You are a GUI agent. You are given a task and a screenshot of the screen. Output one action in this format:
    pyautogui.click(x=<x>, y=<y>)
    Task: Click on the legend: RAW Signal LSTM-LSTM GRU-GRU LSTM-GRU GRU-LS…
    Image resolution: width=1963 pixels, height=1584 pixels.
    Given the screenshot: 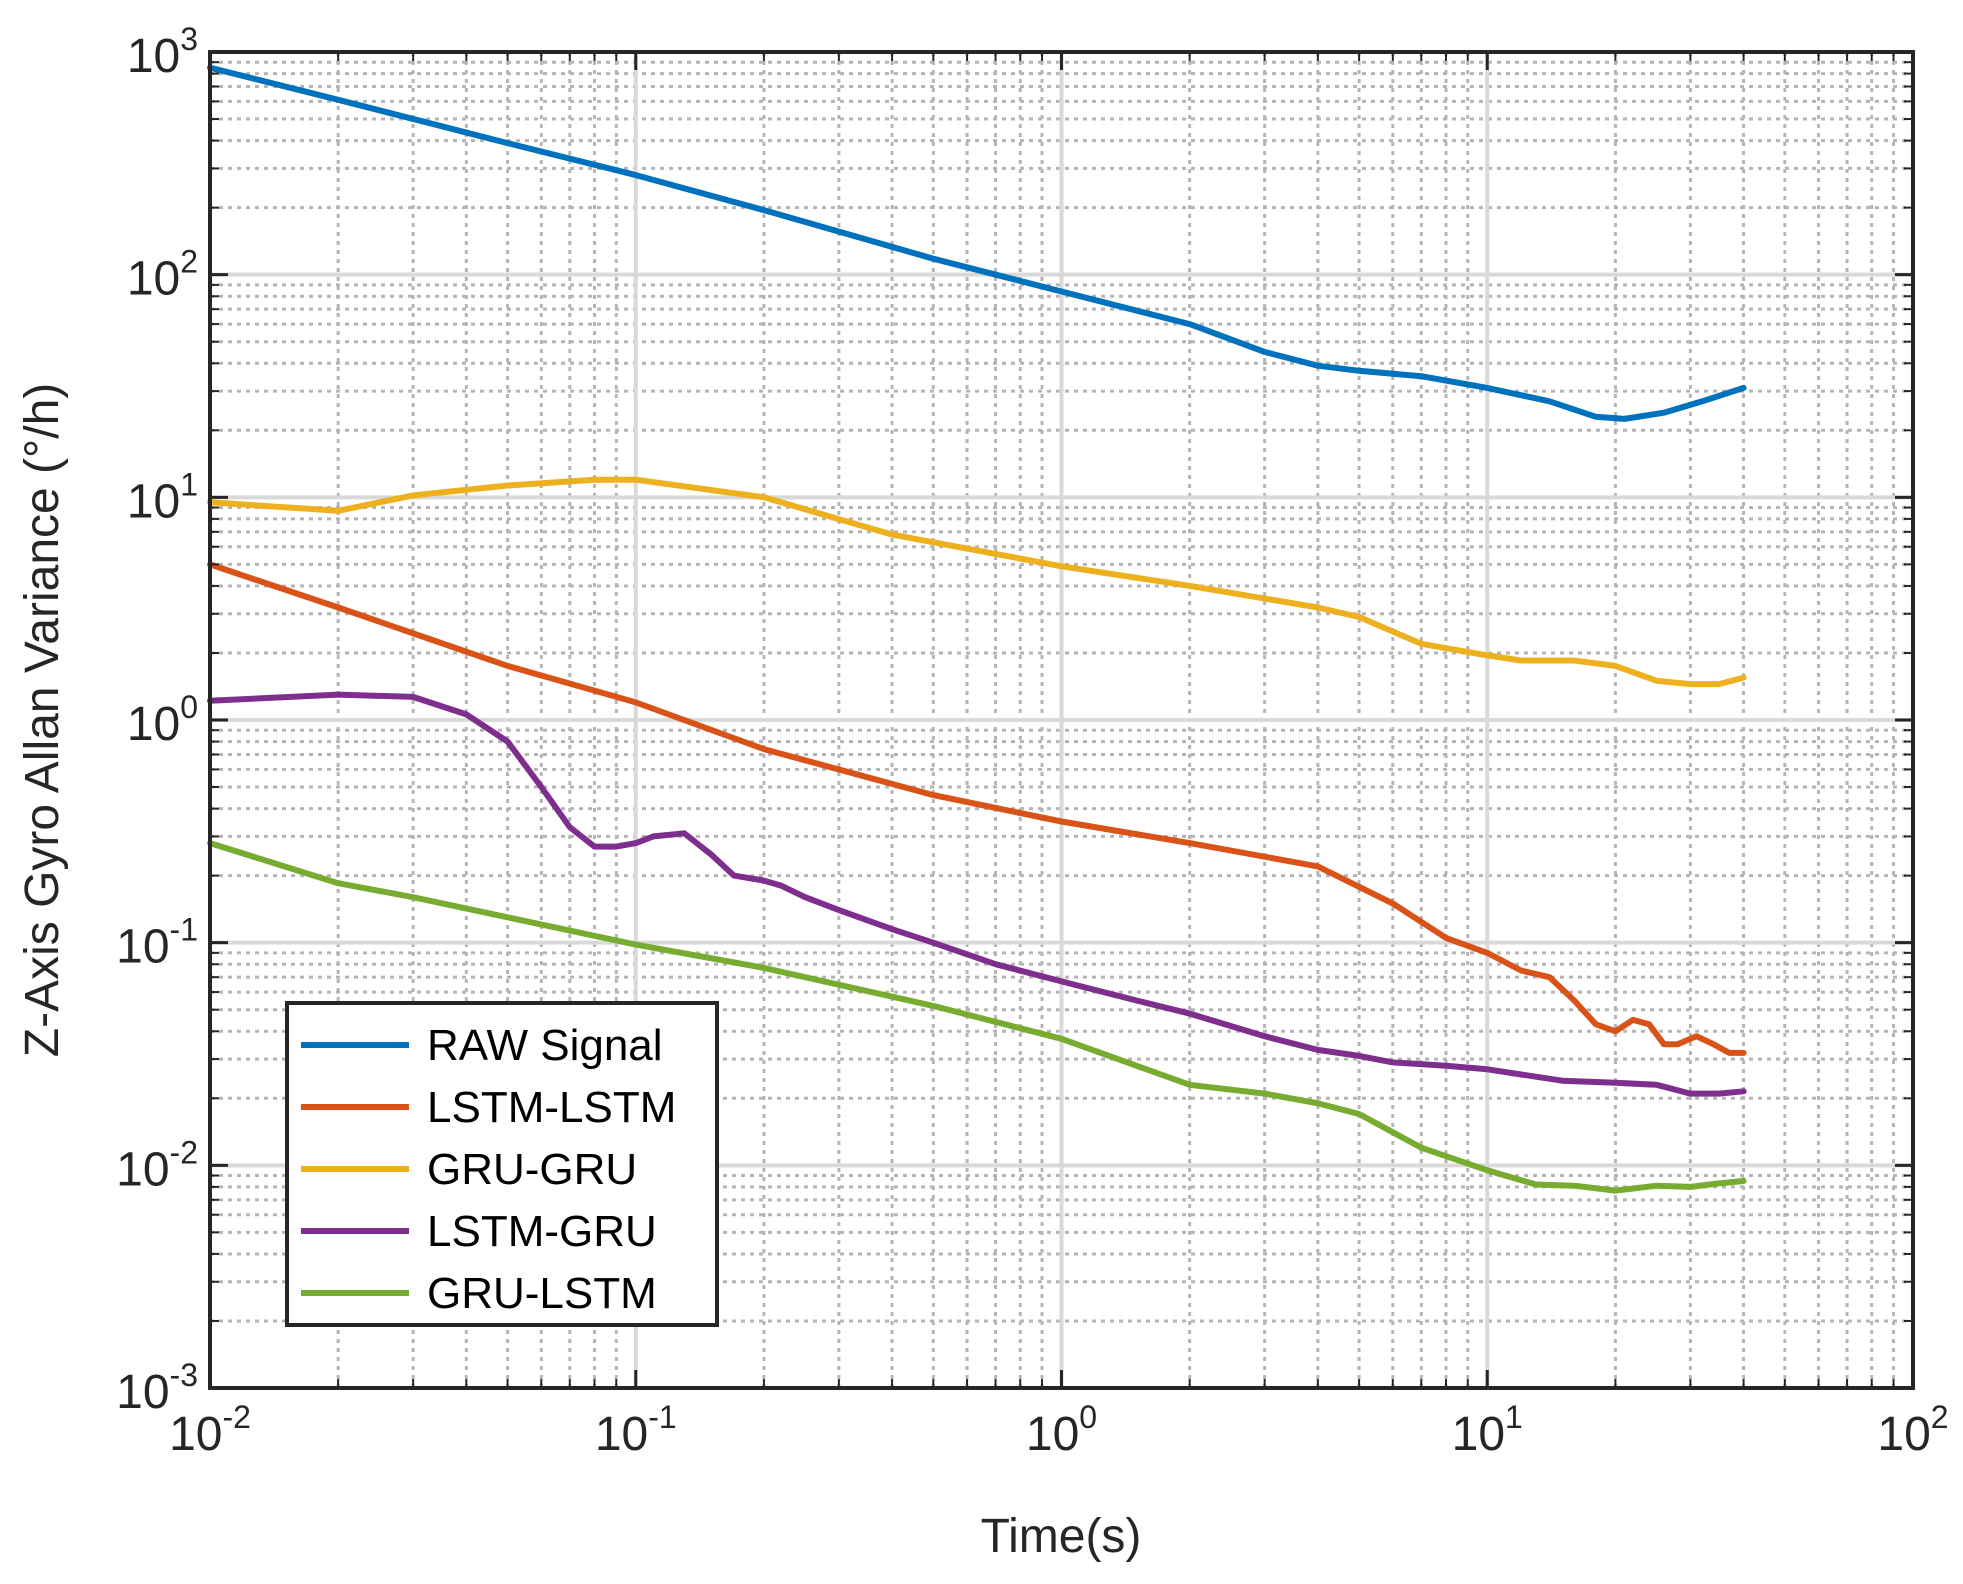 What is the action you would take?
    pyautogui.click(x=502, y=1164)
    